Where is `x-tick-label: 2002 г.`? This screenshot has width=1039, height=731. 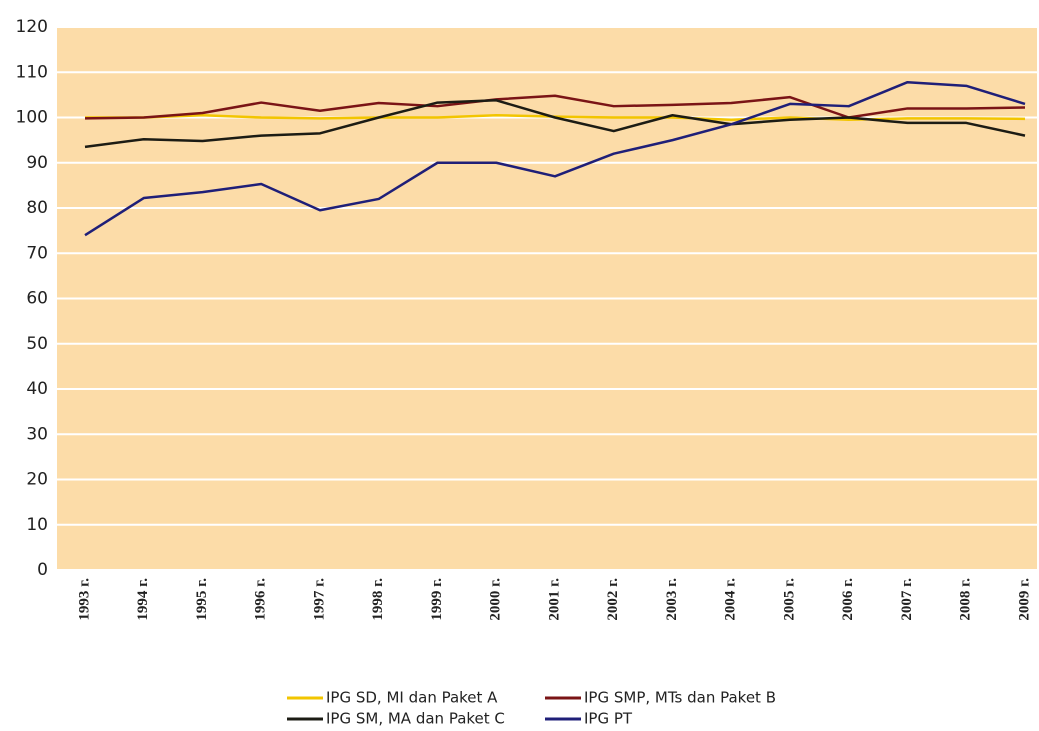
x-tick-label: 2002 г. is located at coordinates (613, 599).